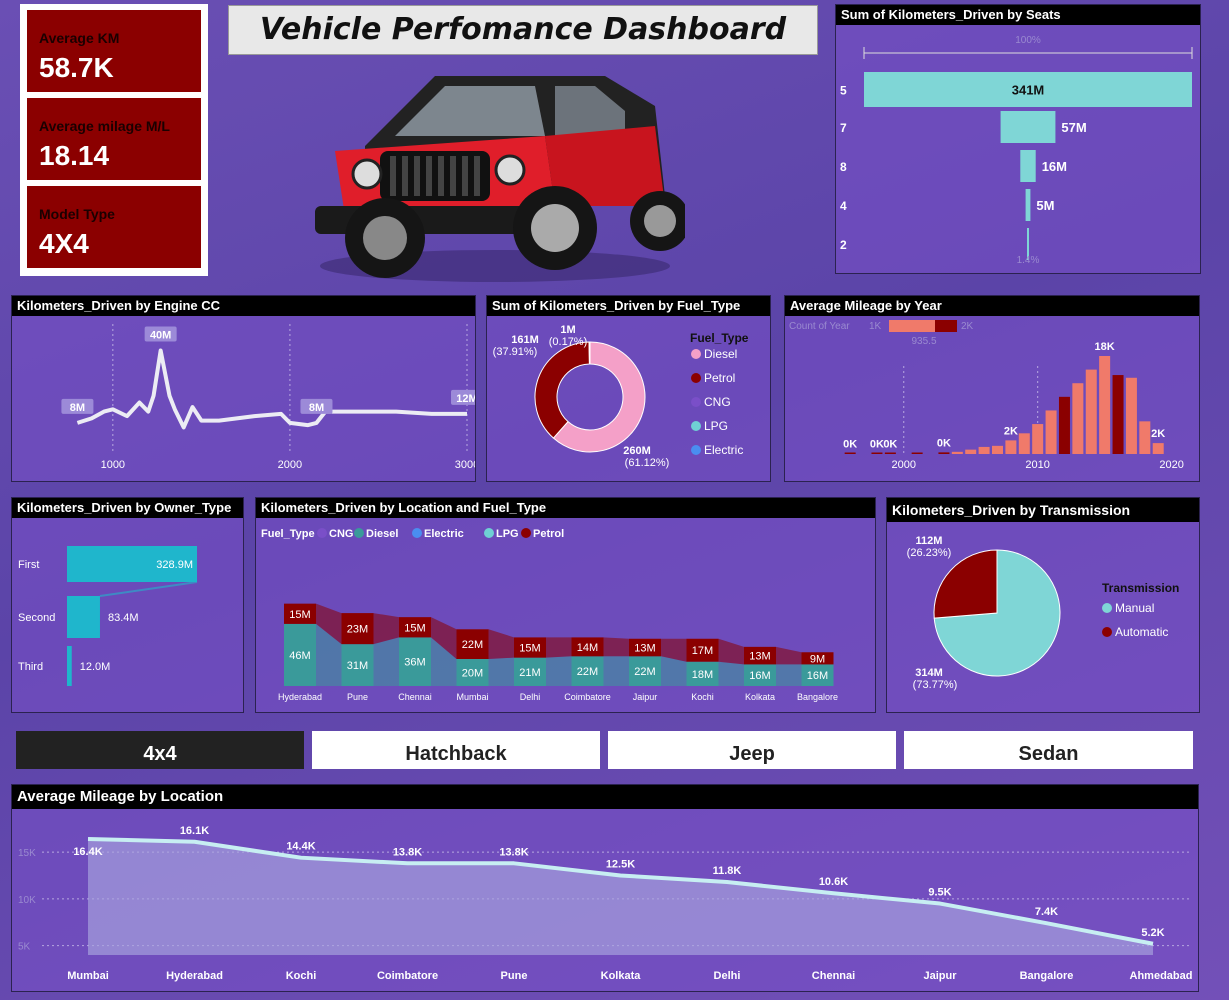  Describe the element at coordinates (456, 750) in the screenshot. I see `filter-button-hatchback: Hatchback` at that location.